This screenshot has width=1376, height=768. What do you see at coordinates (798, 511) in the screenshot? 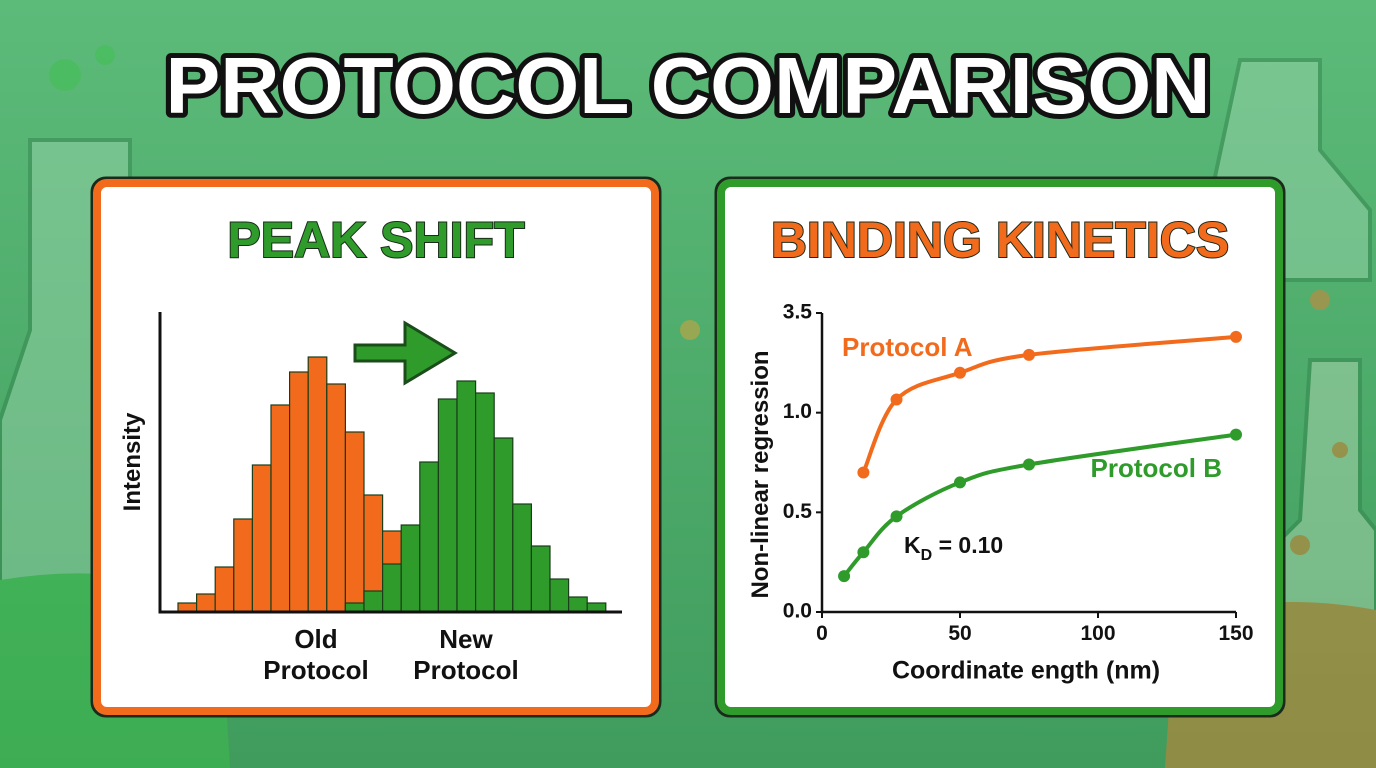
I see `y-tick-label: 0.5` at bounding box center [798, 511].